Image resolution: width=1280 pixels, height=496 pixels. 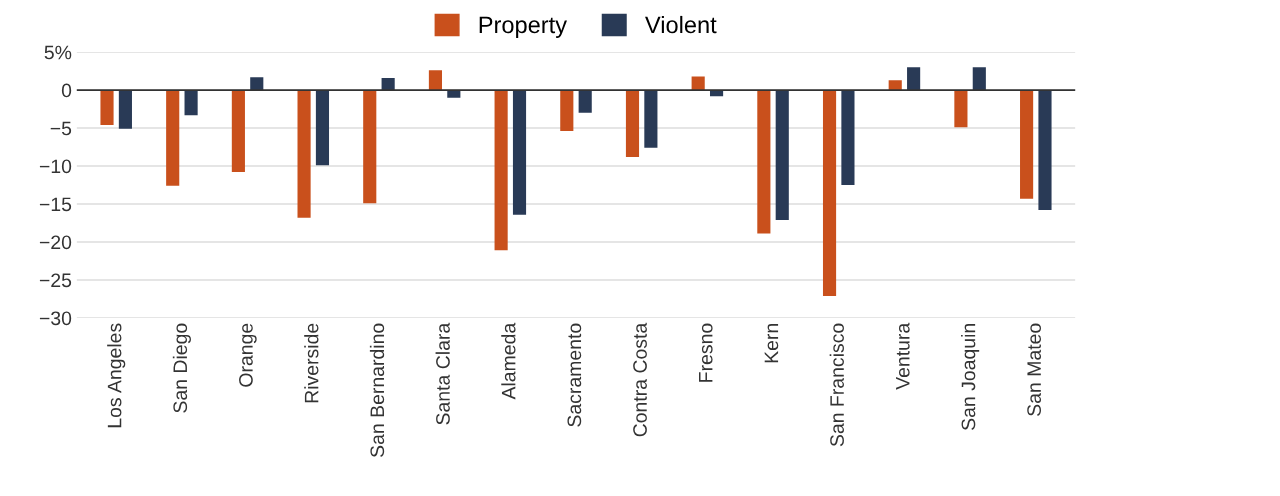 I want to click on x-tick-label: San Diego, so click(x=181, y=368).